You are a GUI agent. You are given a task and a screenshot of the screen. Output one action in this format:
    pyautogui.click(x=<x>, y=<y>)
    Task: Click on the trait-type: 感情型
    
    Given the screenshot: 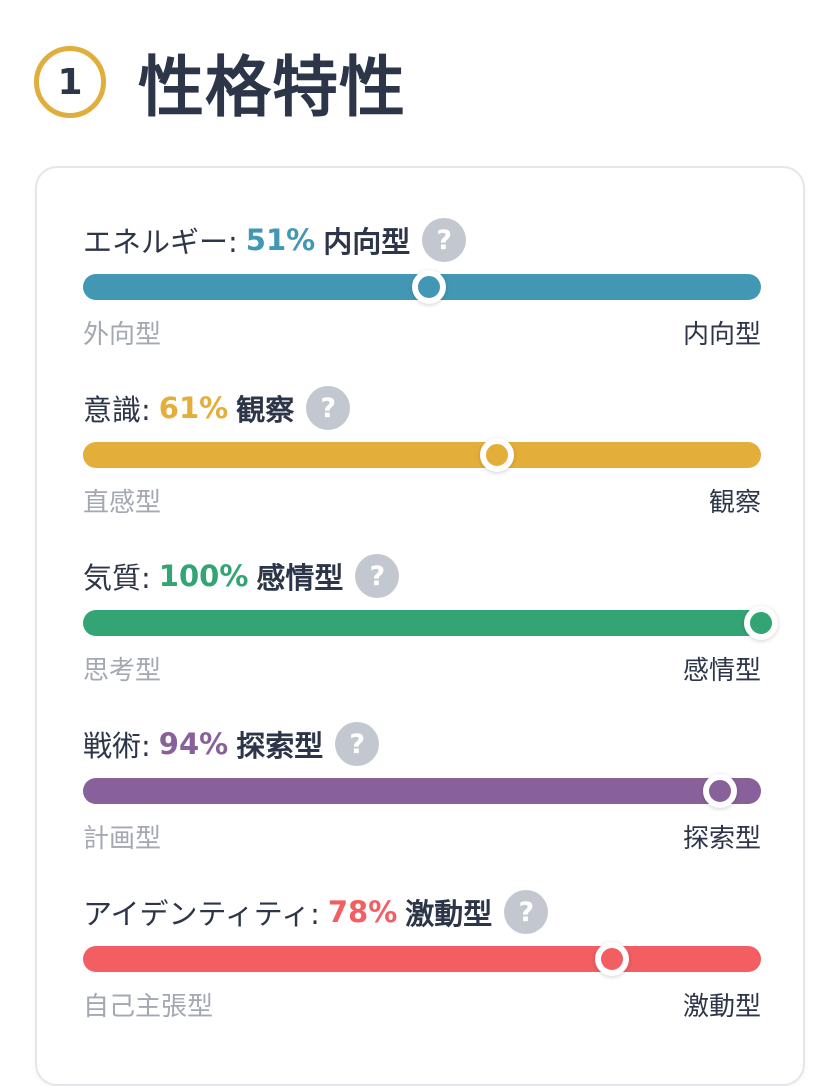 What is the action you would take?
    pyautogui.click(x=300, y=578)
    